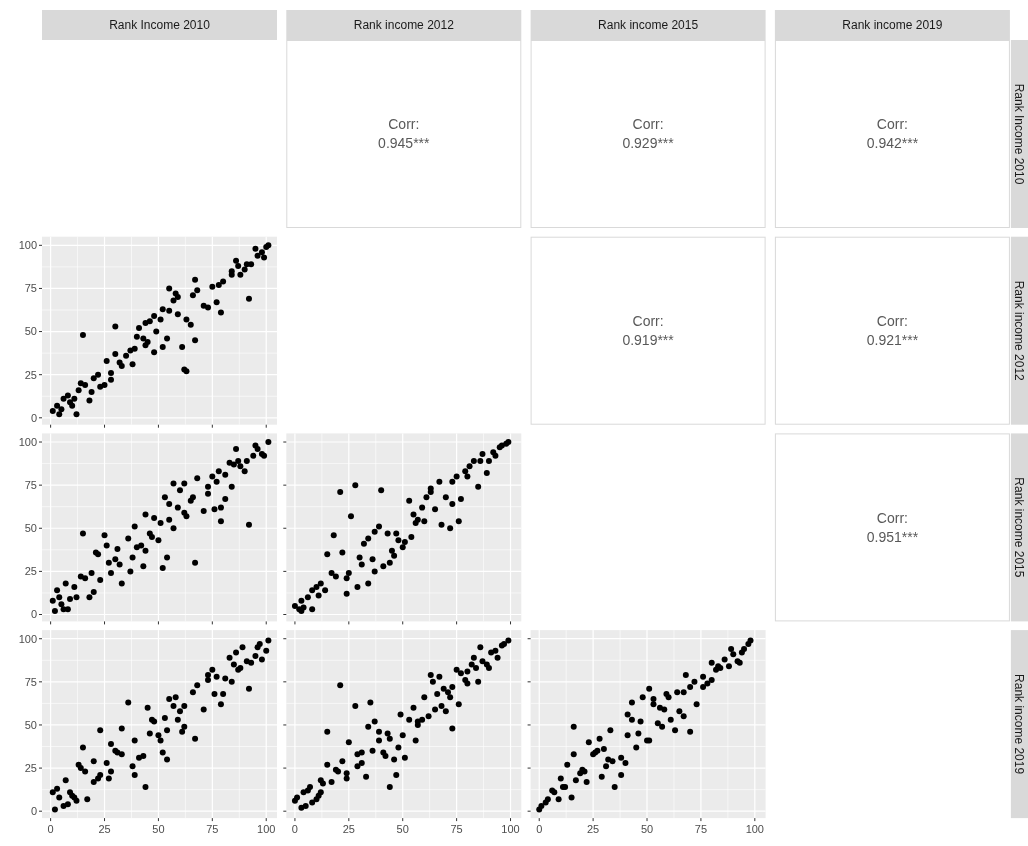 This screenshot has width=1028, height=846. I want to click on text: 0.929***, so click(648, 143).